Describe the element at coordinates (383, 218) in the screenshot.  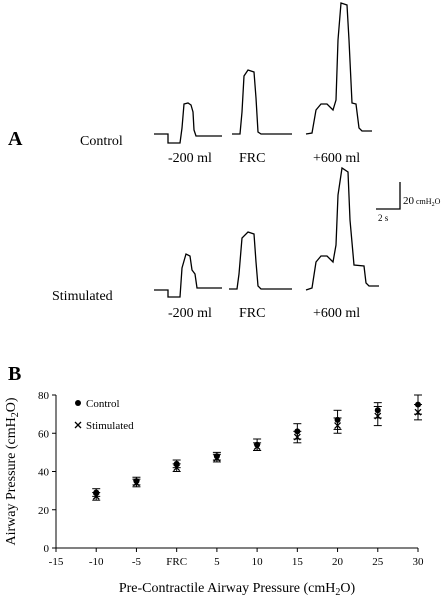
I see `scale-bar-time: 2 s` at that location.